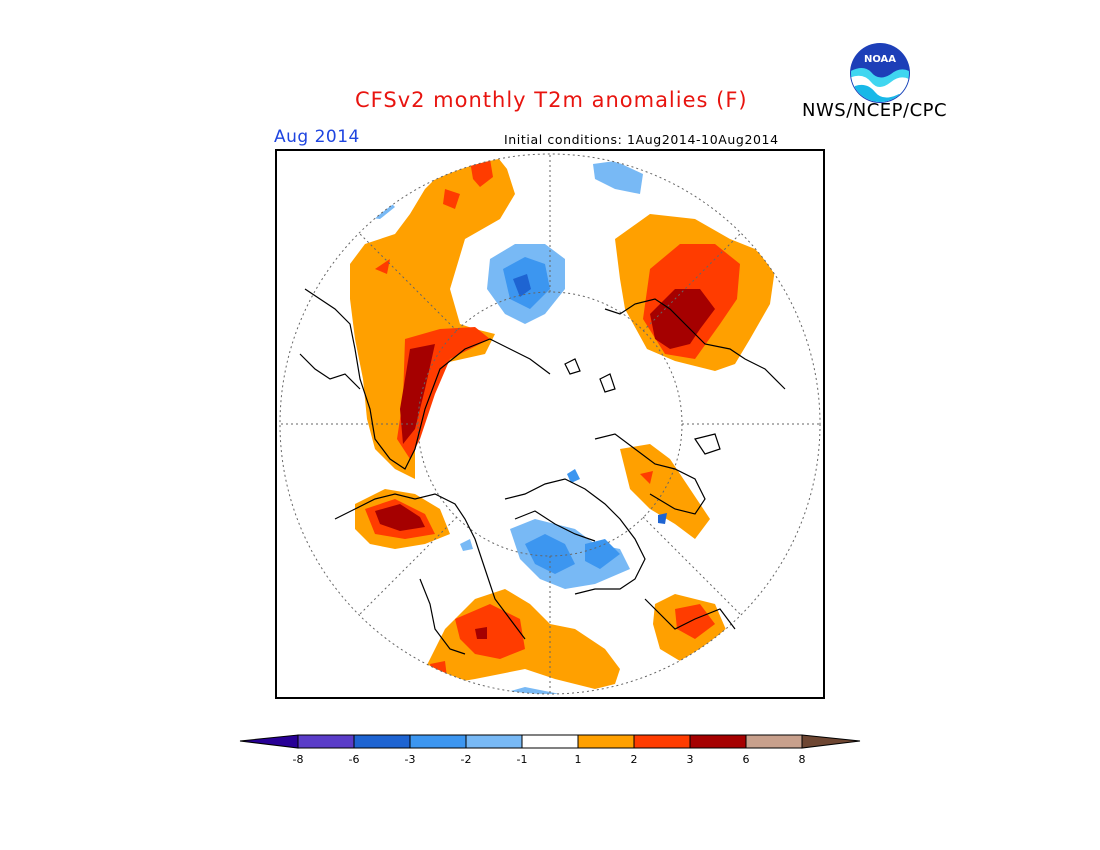 This screenshot has width=1100, height=850. Describe the element at coordinates (634, 759) in the screenshot. I see `colorbar-label: 2` at that location.